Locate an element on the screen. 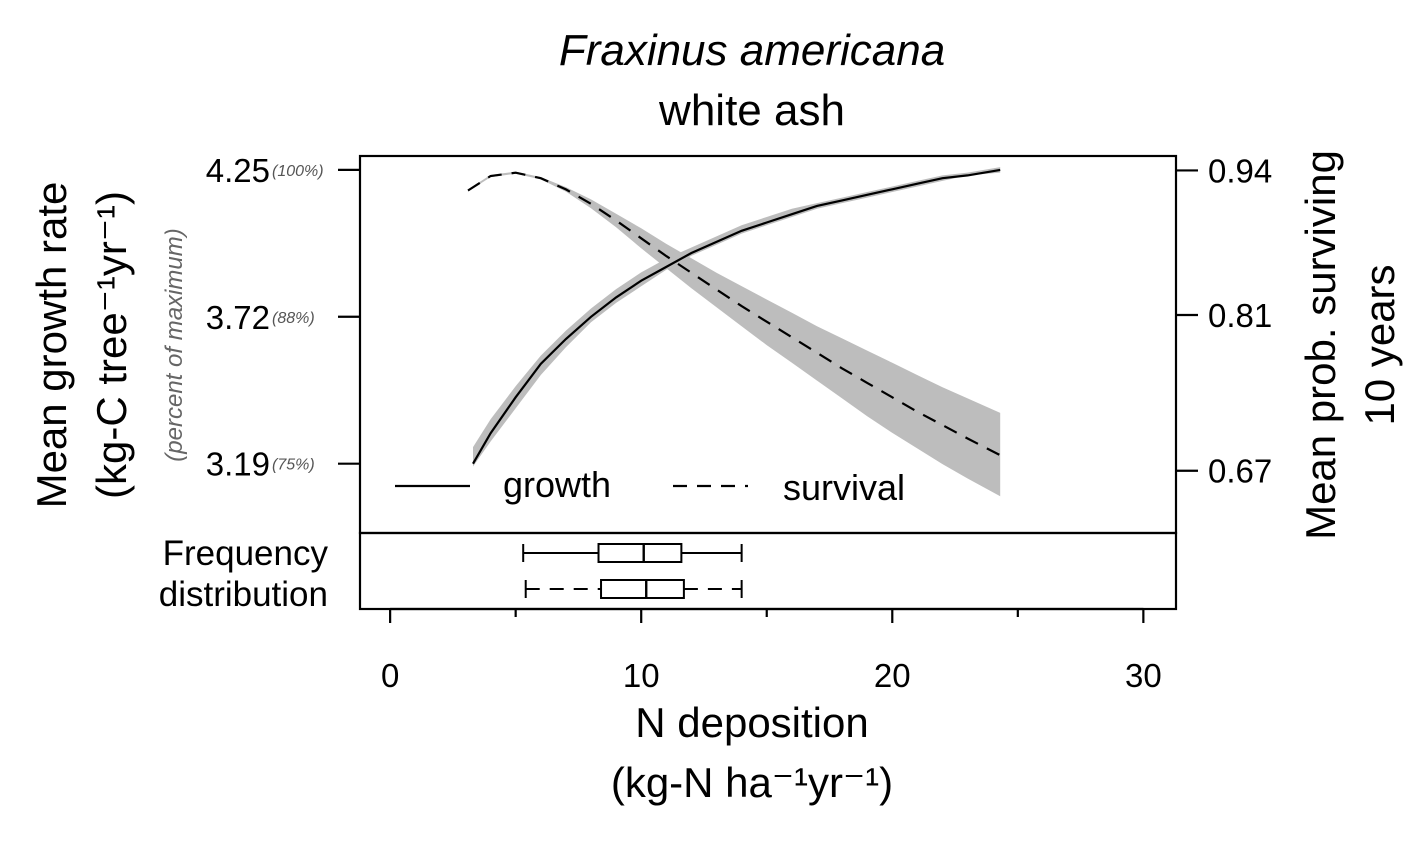 The height and width of the screenshot is (850, 1417). freq-label-line2: distribution is located at coordinates (243, 594).